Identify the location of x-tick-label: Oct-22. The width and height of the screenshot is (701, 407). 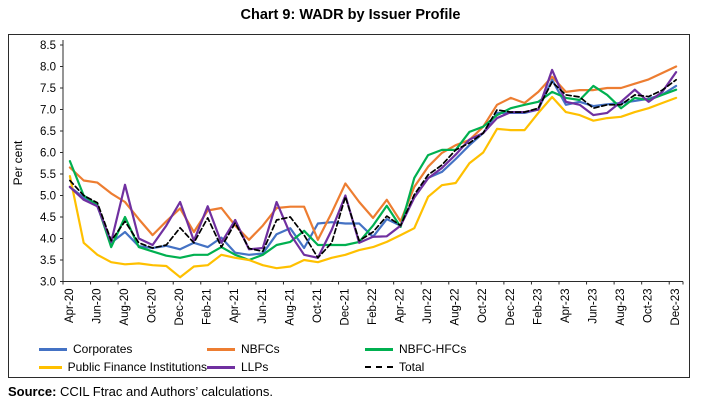
(483, 306).